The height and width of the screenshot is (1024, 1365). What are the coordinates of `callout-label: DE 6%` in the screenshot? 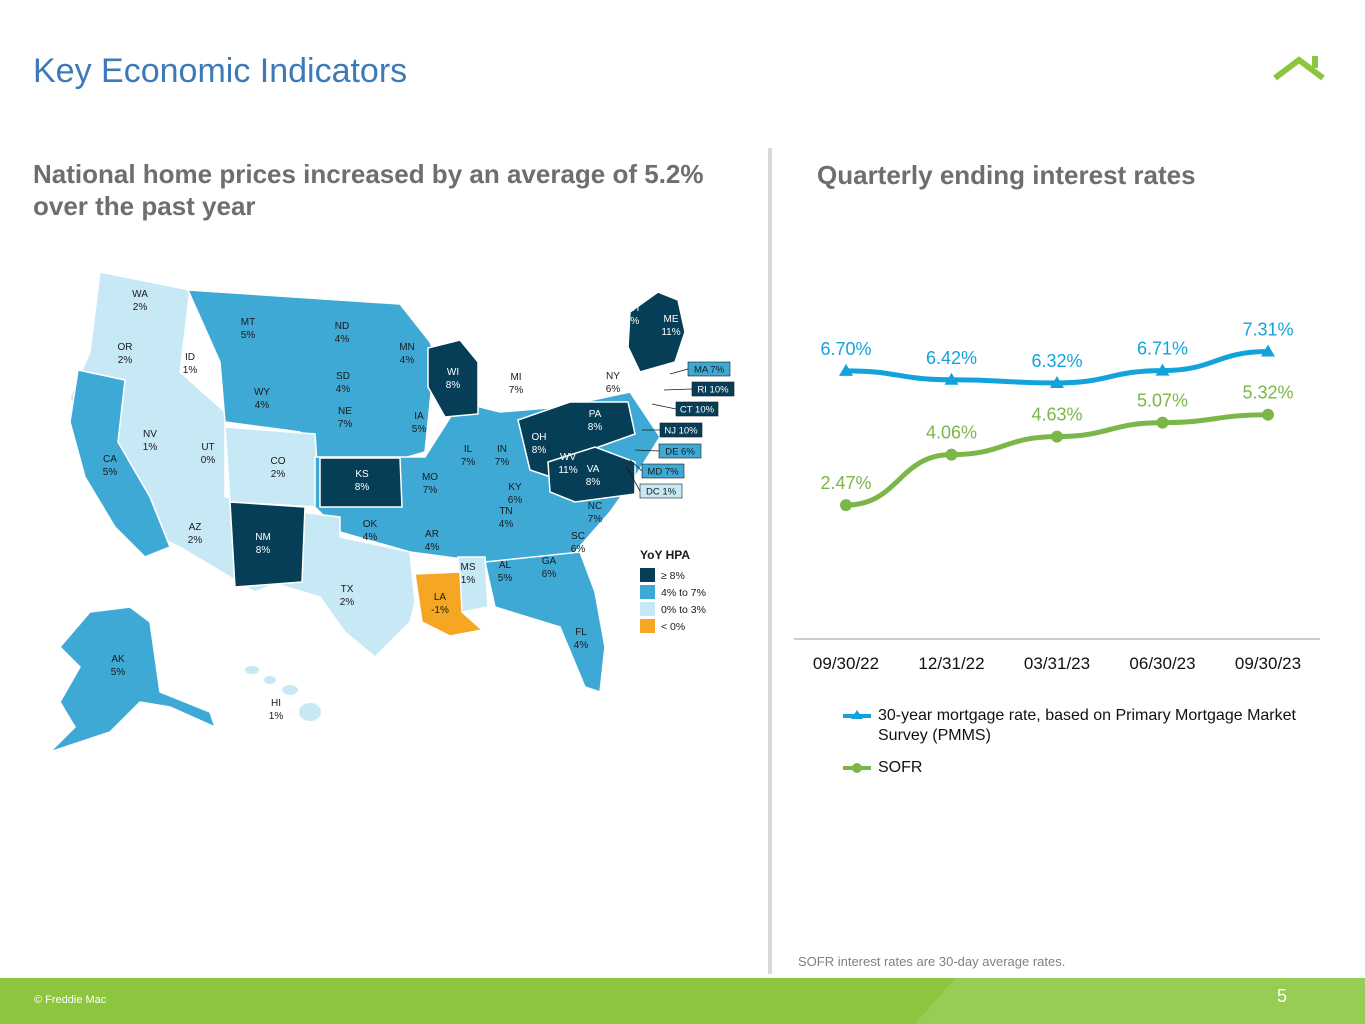 It's located at (680, 452).